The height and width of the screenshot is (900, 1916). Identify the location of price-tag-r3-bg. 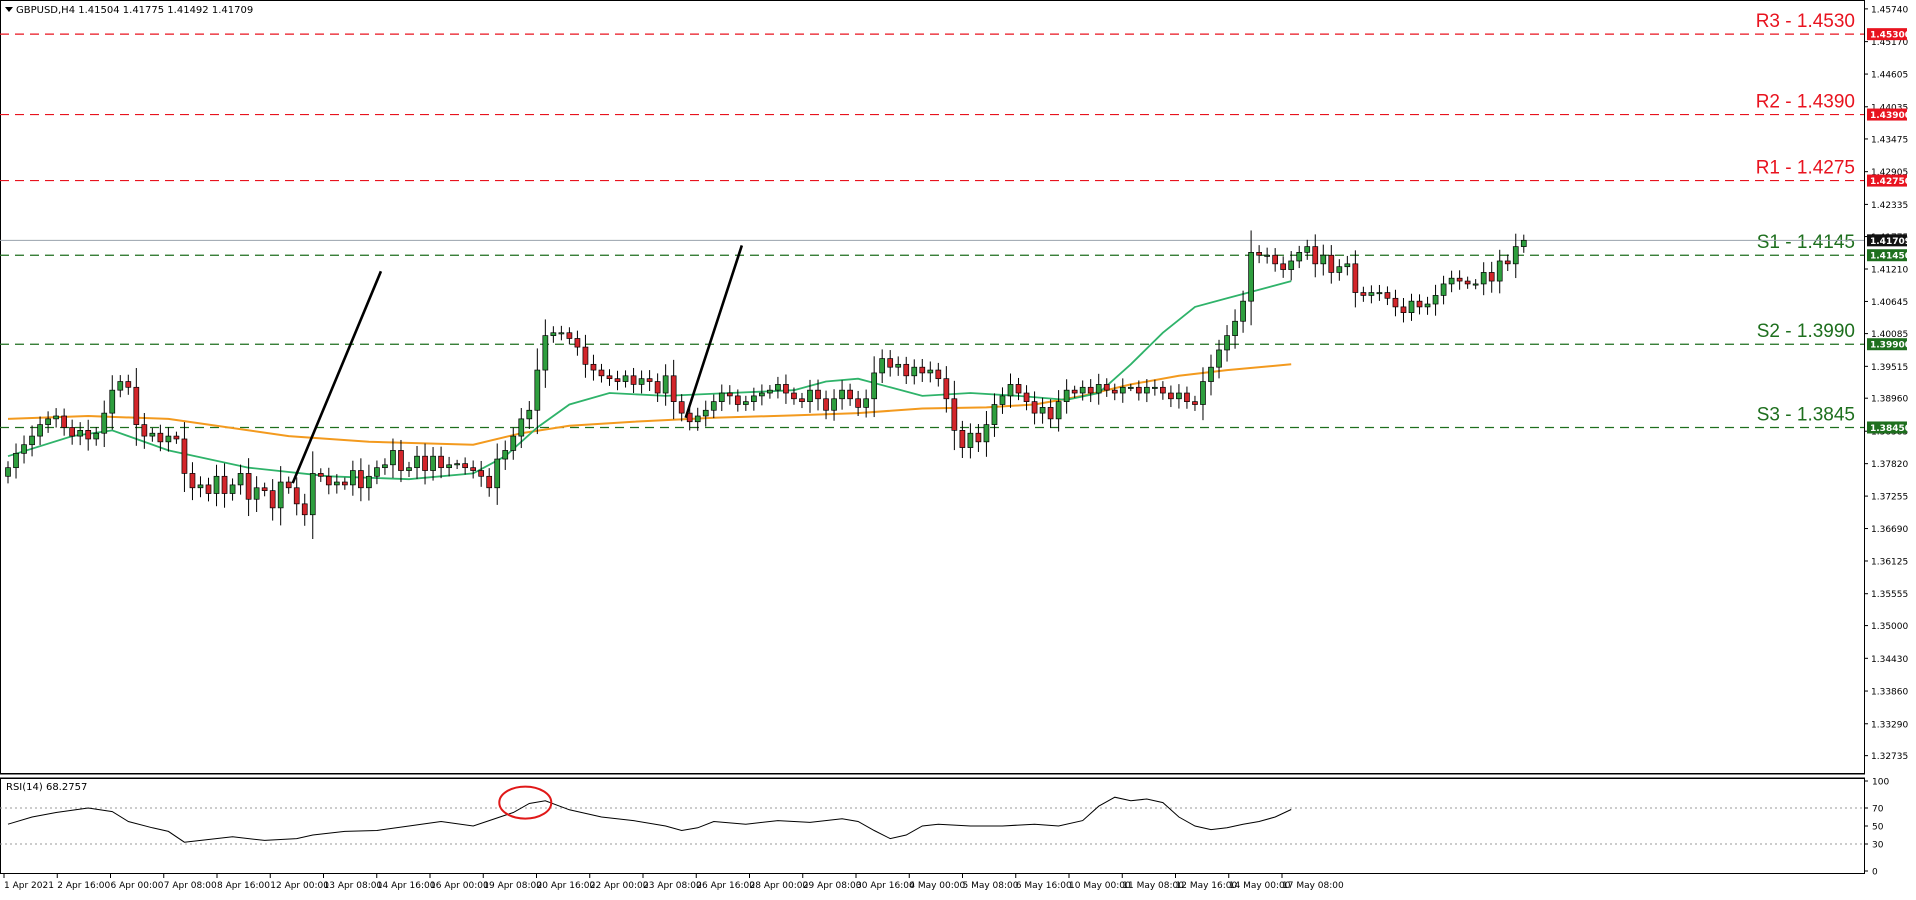
(1887, 34).